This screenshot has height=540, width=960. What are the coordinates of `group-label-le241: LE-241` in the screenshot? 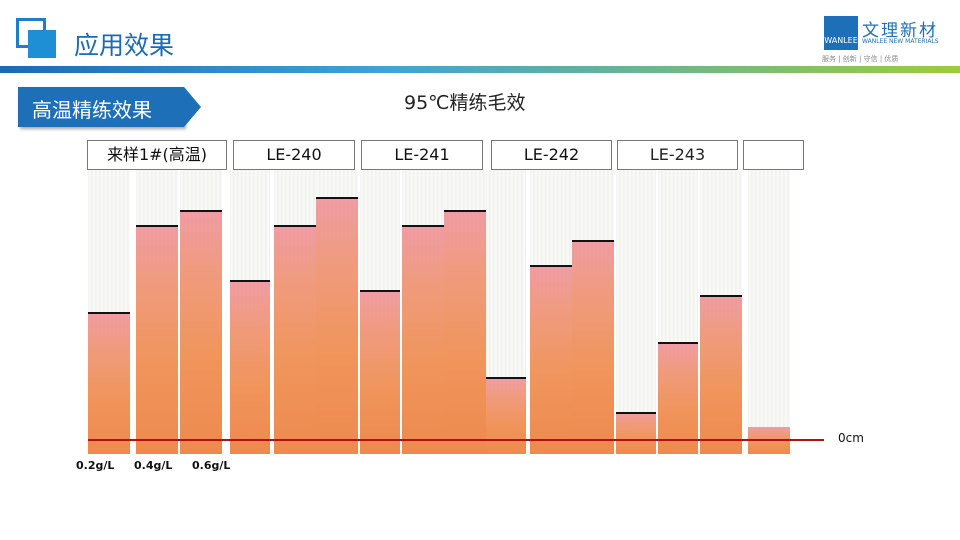 It's located at (422, 155).